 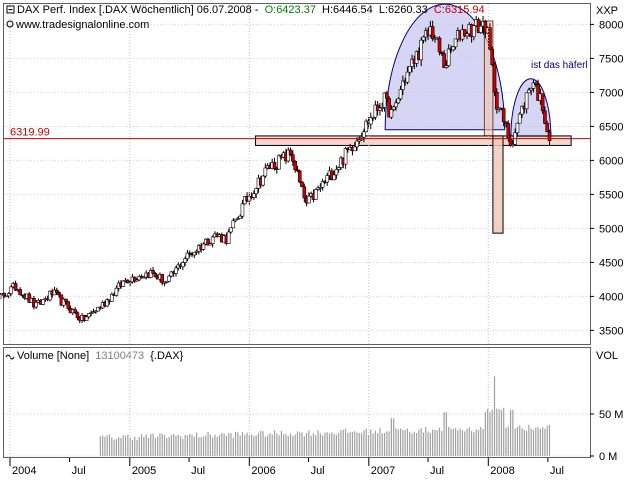 What do you see at coordinates (144, 471) in the screenshot?
I see `time-tick-label: 2005` at bounding box center [144, 471].